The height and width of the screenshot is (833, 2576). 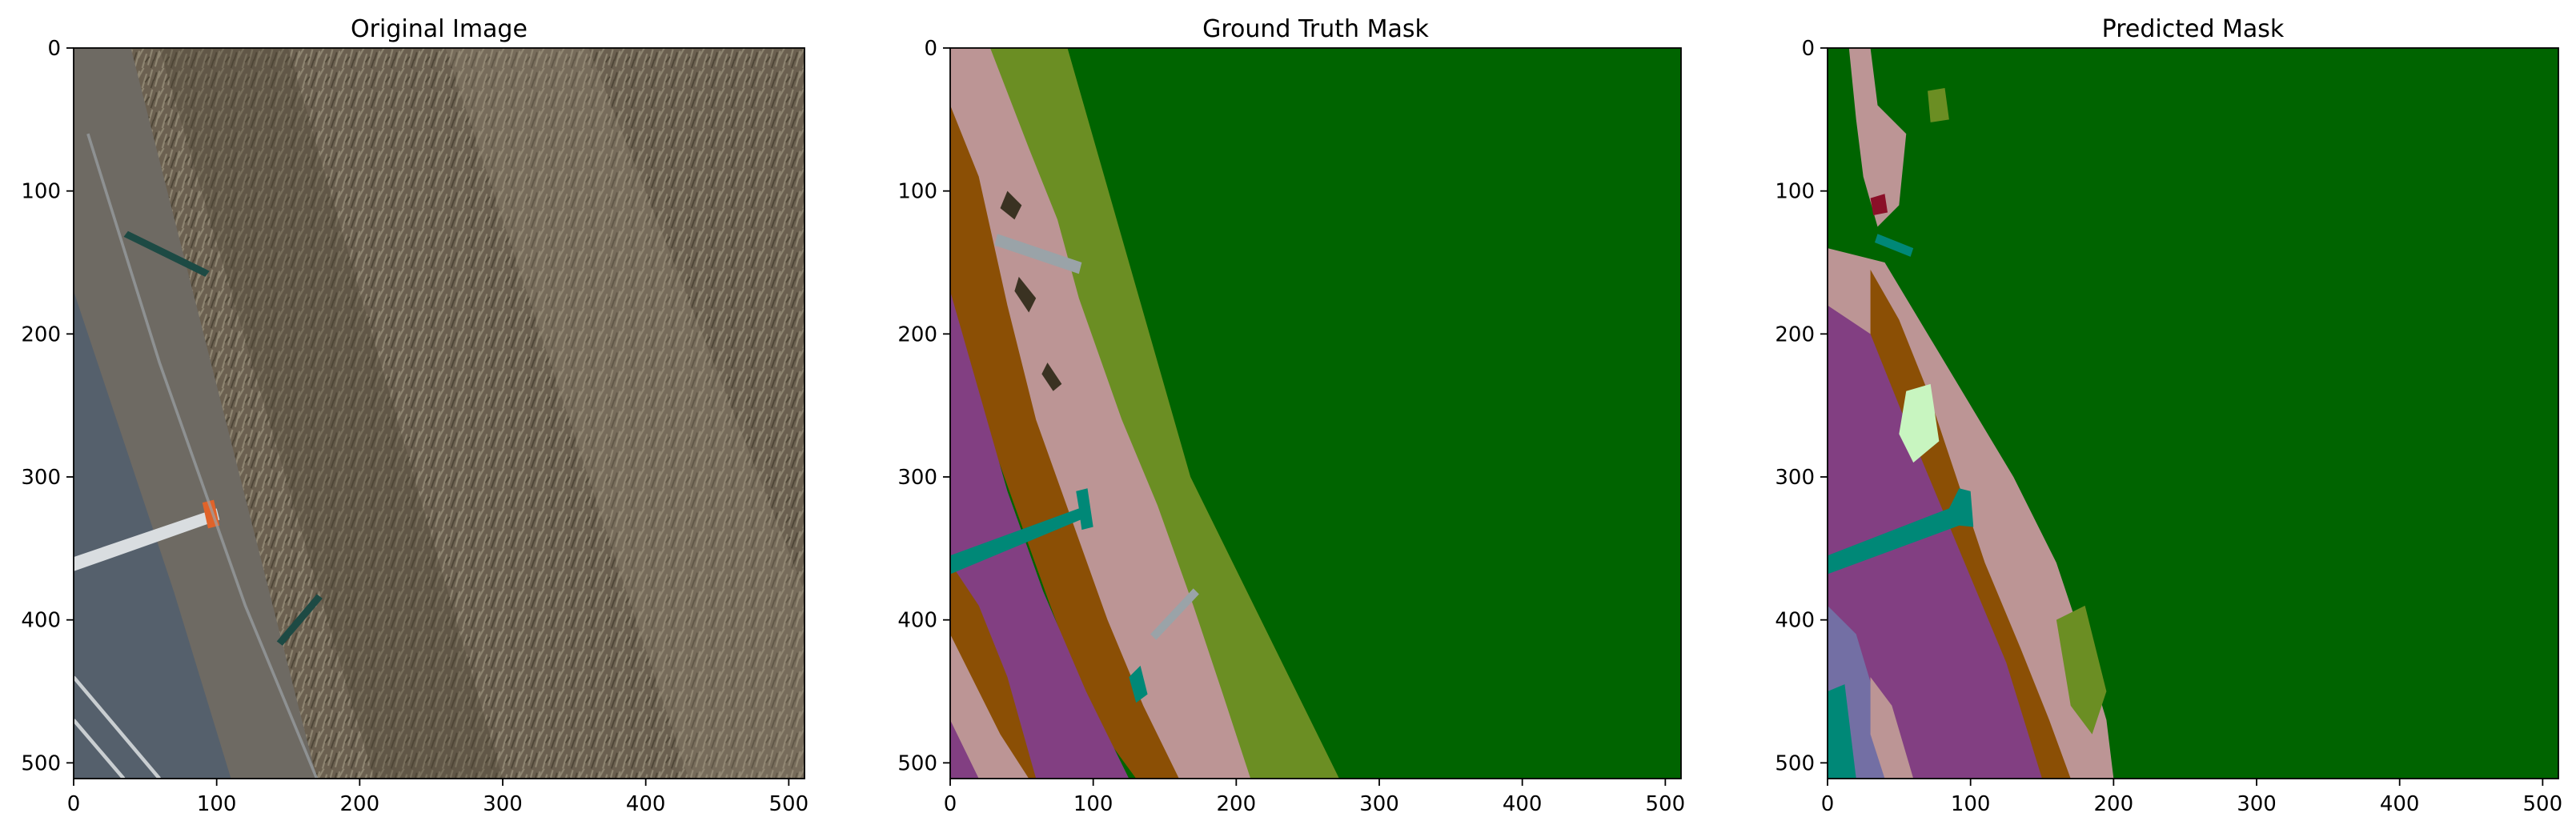 I want to click on grass-light-band, so click(x=625, y=413).